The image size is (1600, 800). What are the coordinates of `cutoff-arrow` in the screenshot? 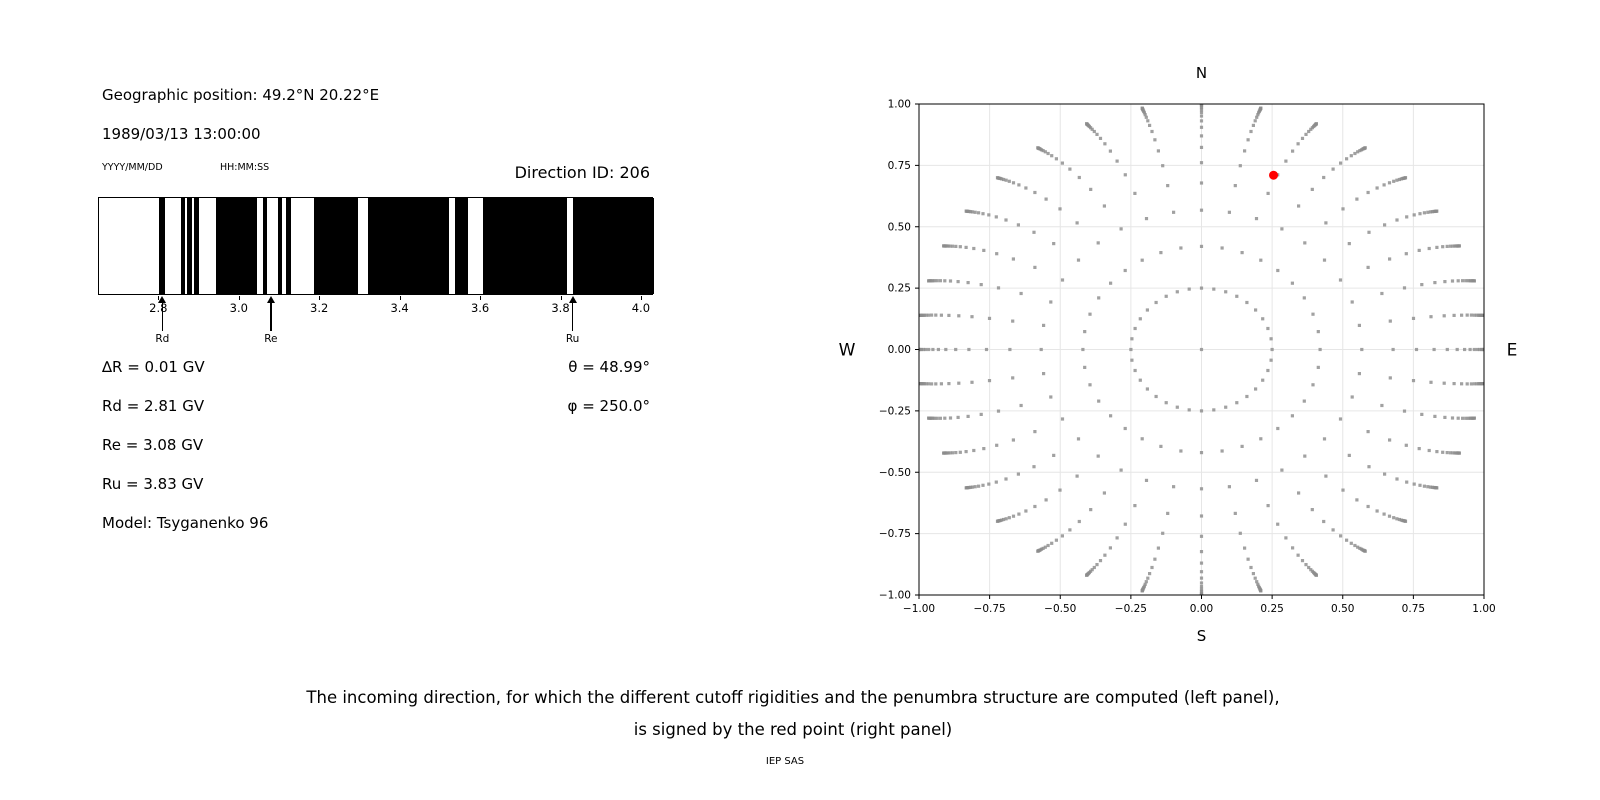 It's located at (271, 317).